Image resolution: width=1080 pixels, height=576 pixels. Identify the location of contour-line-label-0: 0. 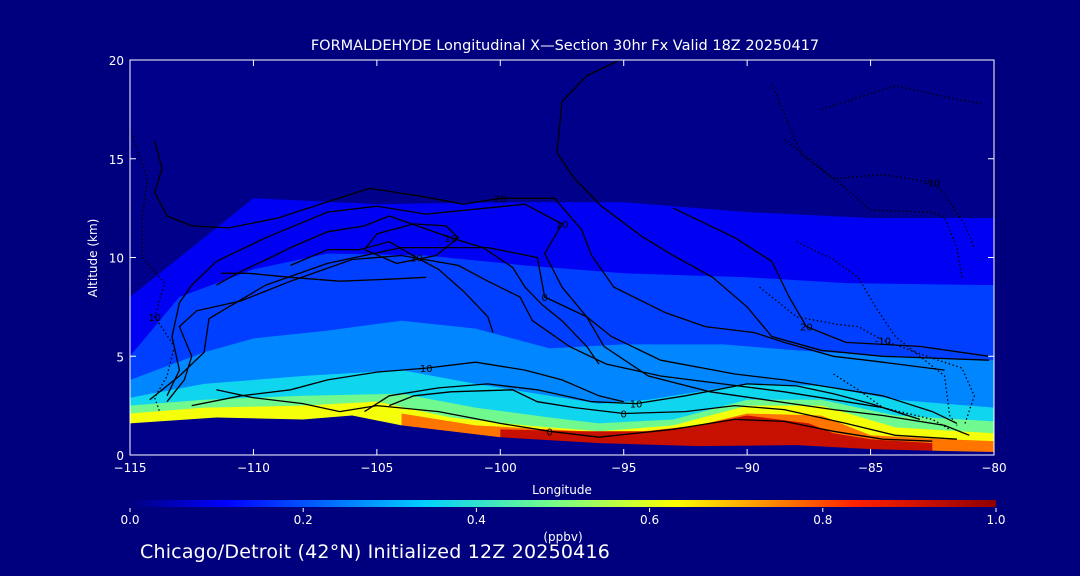
(545, 298).